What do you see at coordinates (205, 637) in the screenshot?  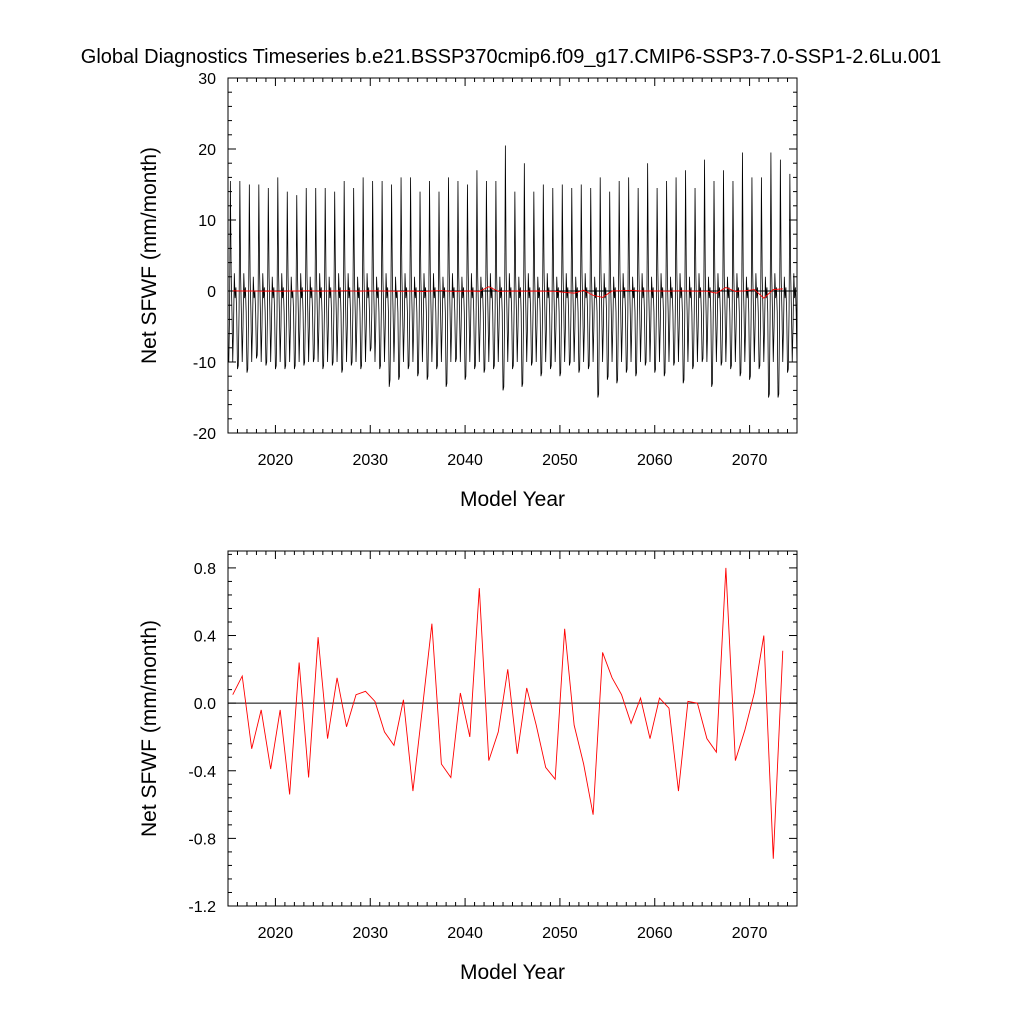 I see `y-tick-label: 0.4` at bounding box center [205, 637].